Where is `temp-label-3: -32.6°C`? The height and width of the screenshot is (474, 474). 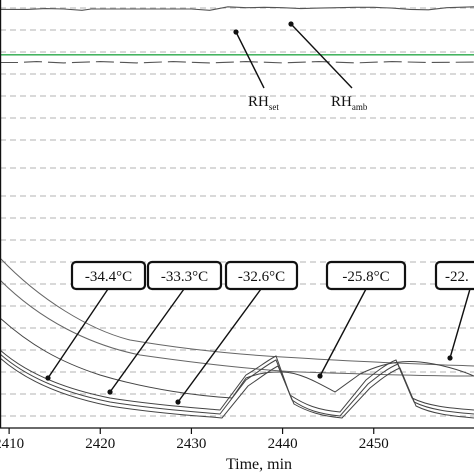 temp-label-3: -32.6°C is located at coordinates (261, 275).